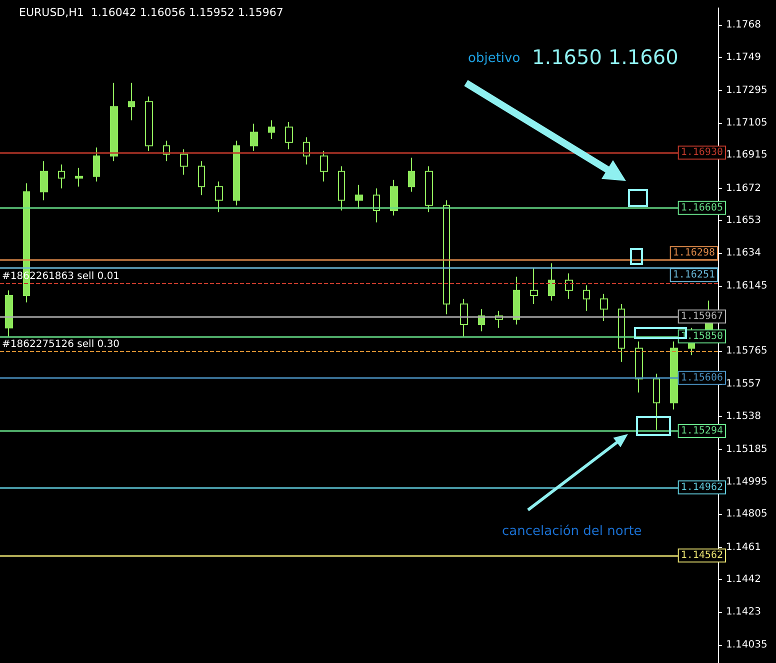 This screenshot has width=776, height=663. What do you see at coordinates (61, 344) in the screenshot?
I see `ref-line-label: #1862275126 sell 0.30` at bounding box center [61, 344].